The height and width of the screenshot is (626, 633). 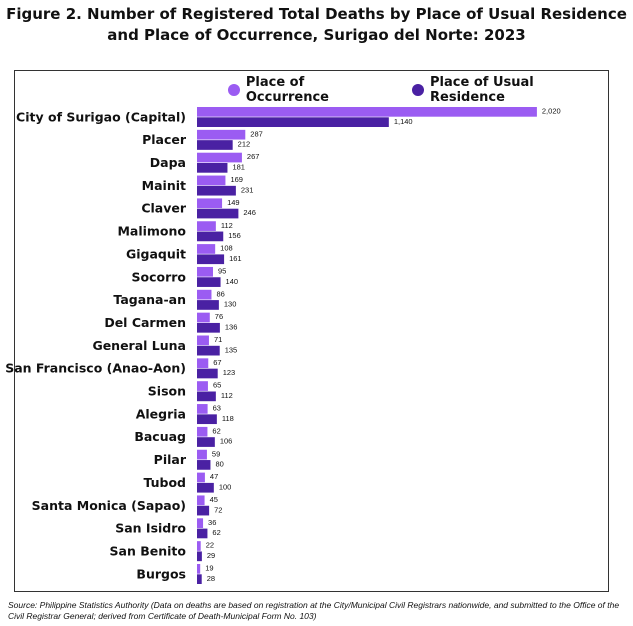 What do you see at coordinates (168, 162) in the screenshot?
I see `category-label: Dapa` at bounding box center [168, 162].